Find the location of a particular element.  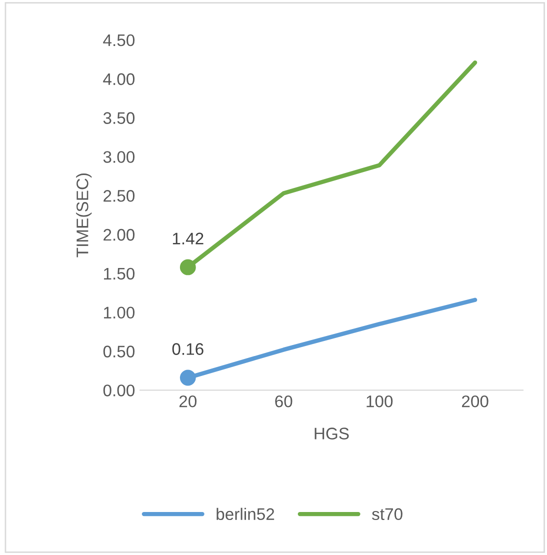

annotation: 1.42 is located at coordinates (188, 238).